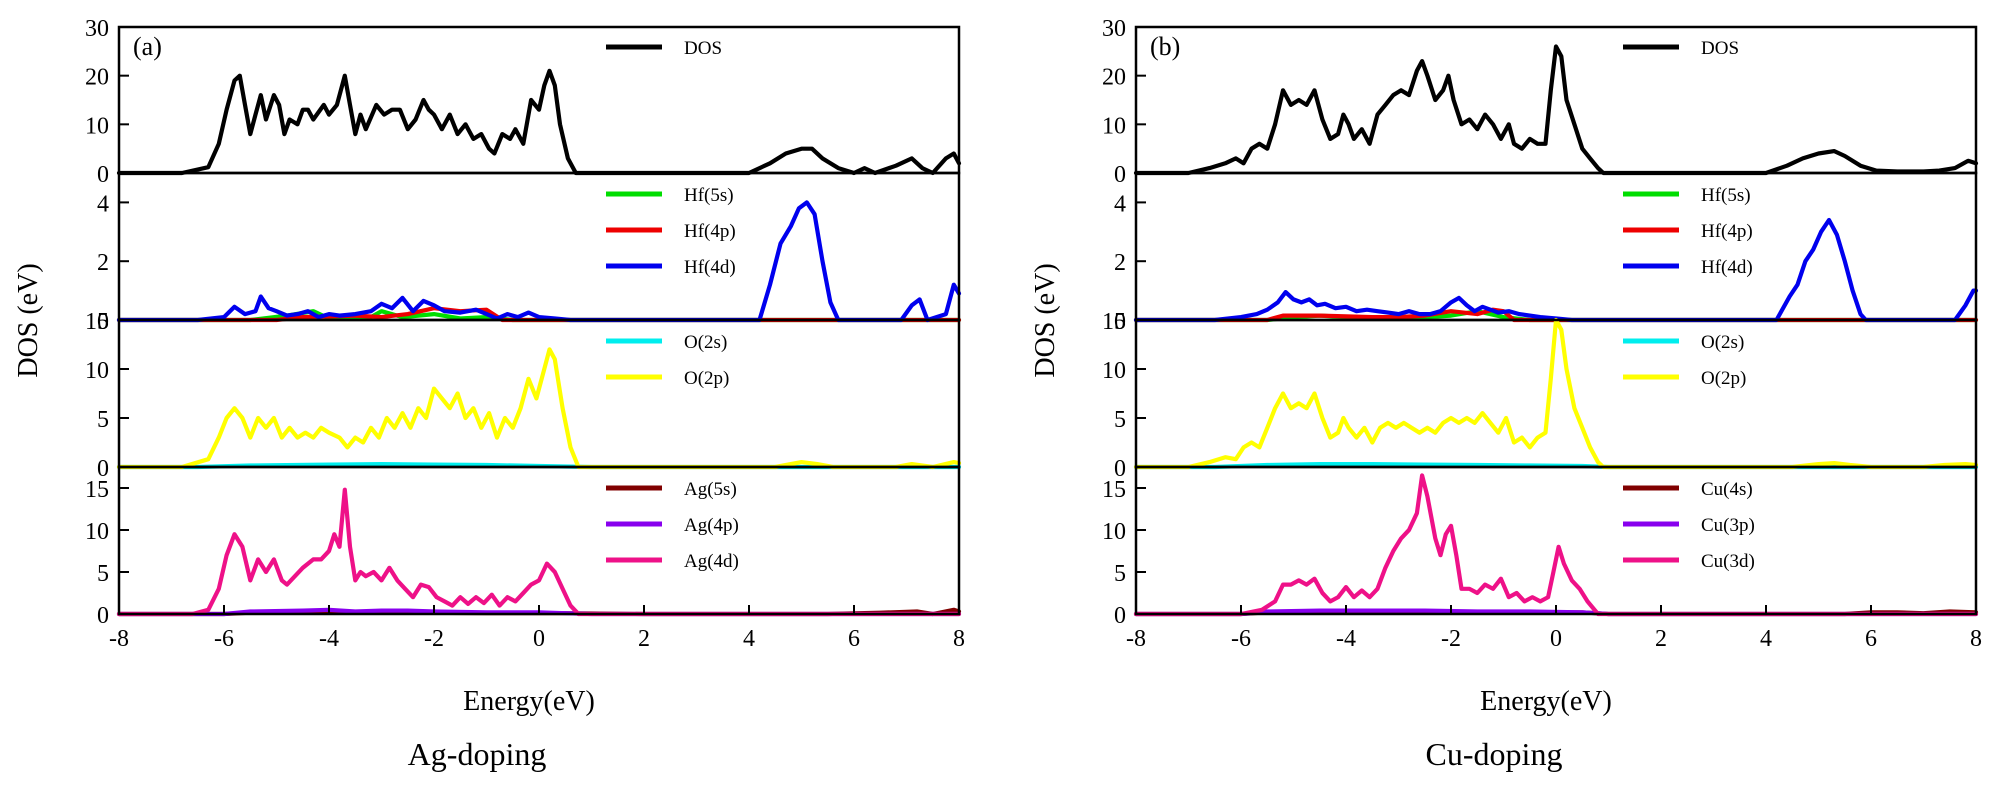 This screenshot has height=787, width=1999. What do you see at coordinates (711, 525) in the screenshot?
I see `legend-label: Ag(4p)` at bounding box center [711, 525].